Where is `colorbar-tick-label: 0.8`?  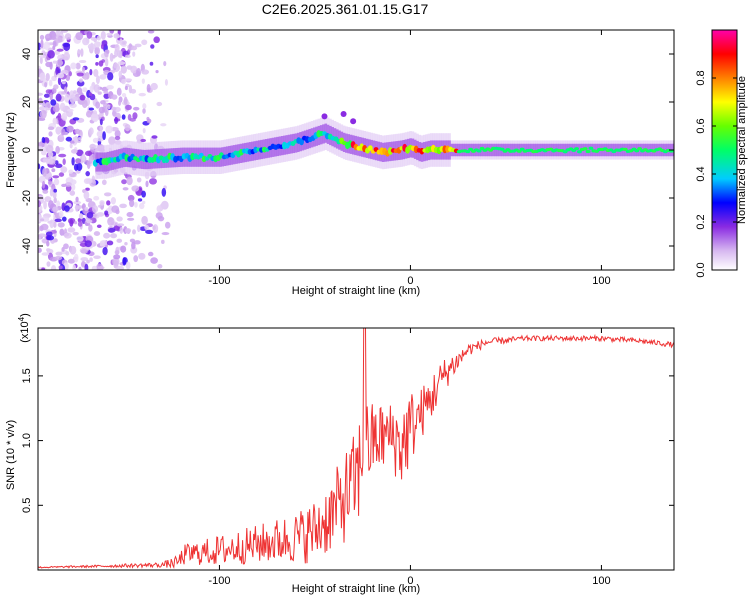
colorbar-tick-label: 0.8 is located at coordinates (701, 77).